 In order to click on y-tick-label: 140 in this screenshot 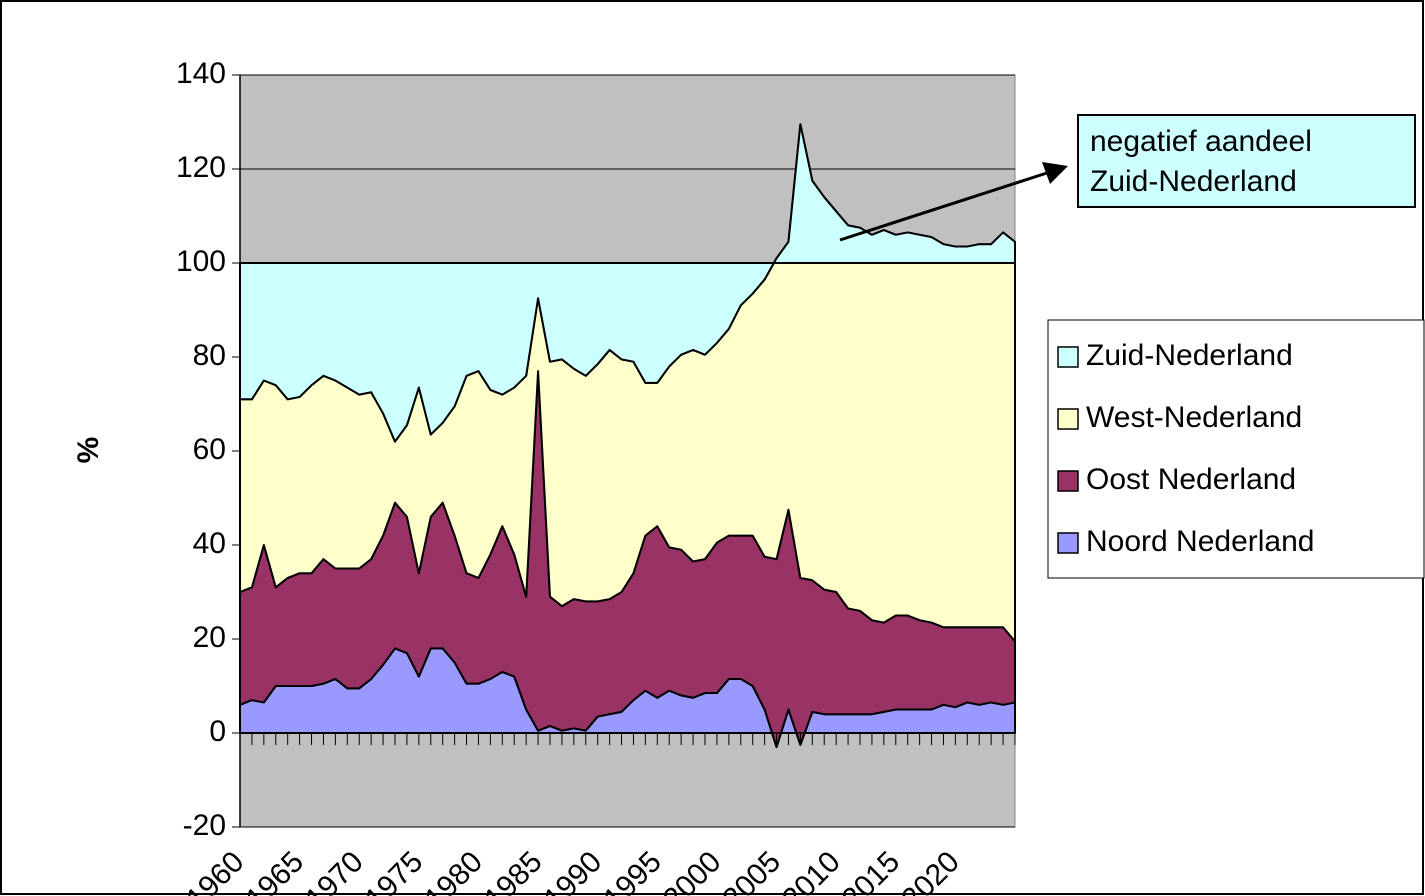, I will do `click(201, 73)`.